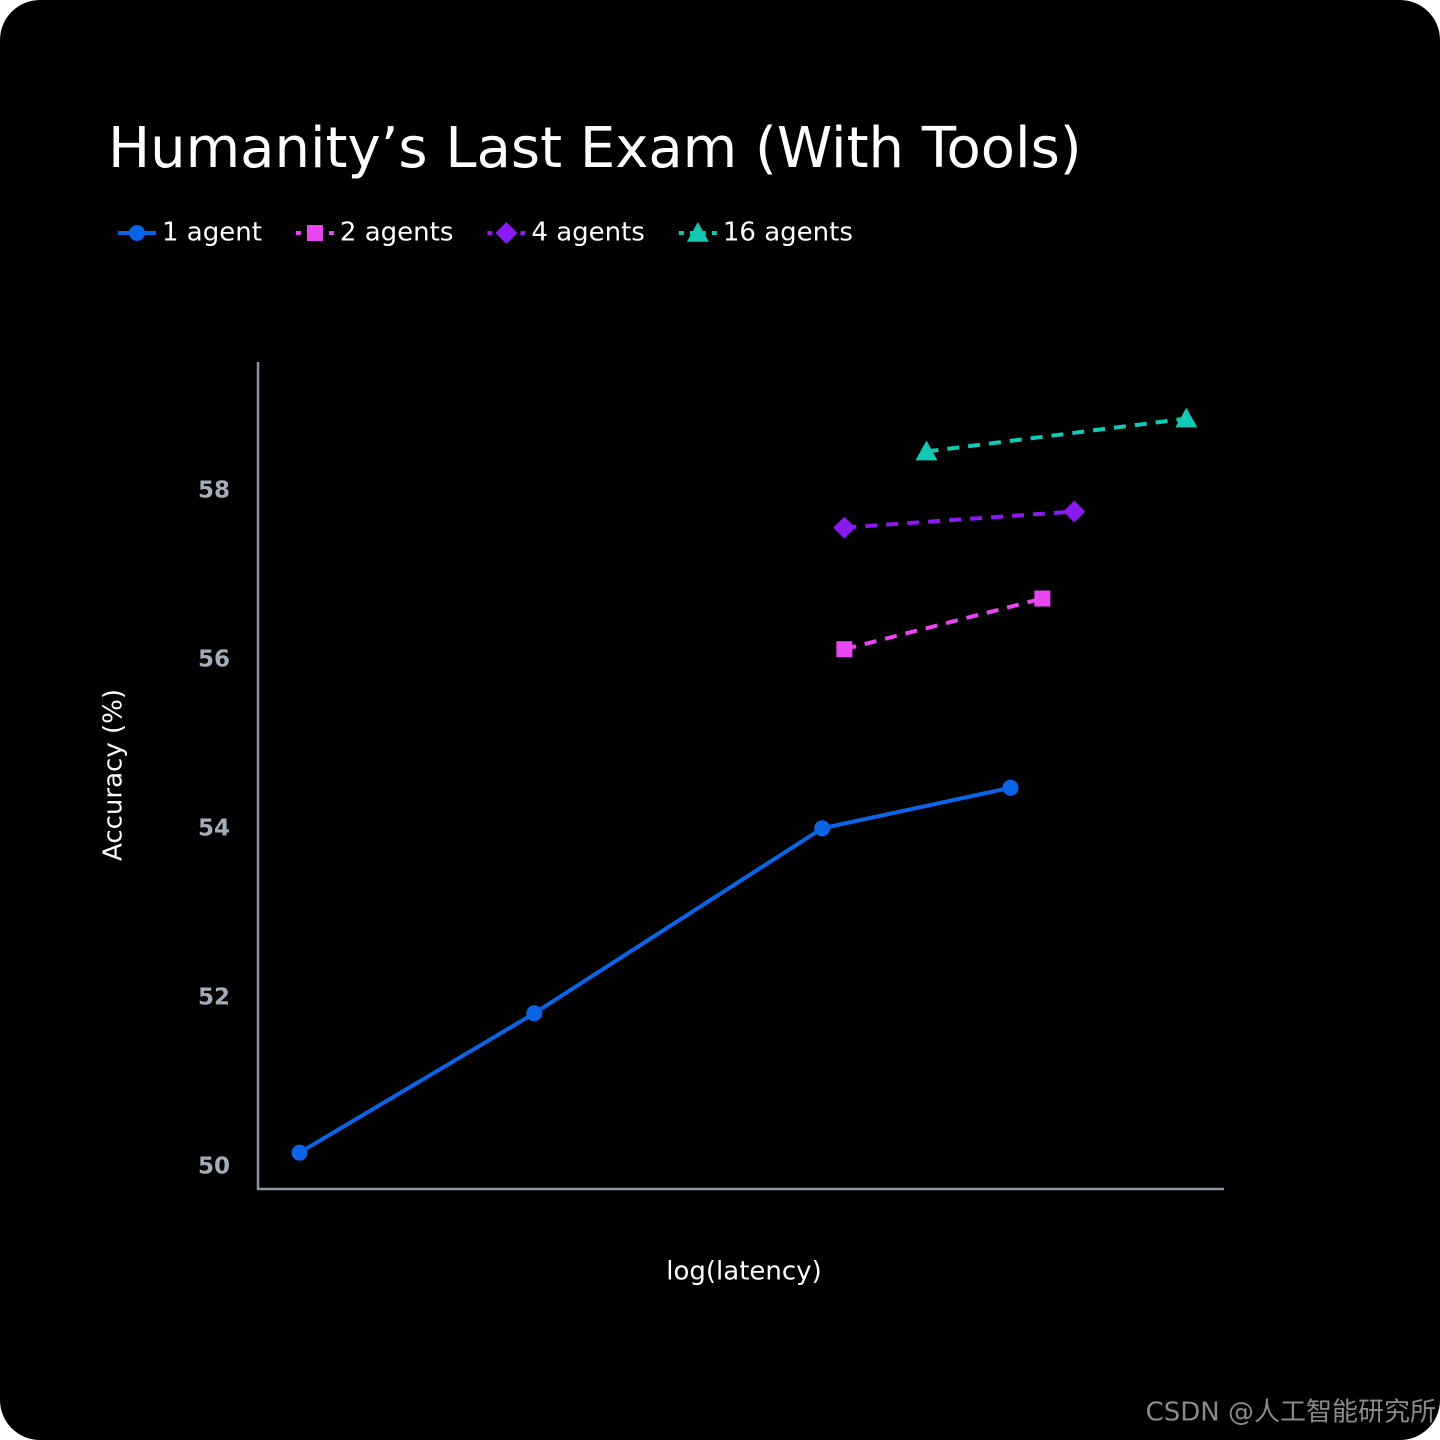  What do you see at coordinates (788, 233) in the screenshot?
I see `legend-label: 16 agents` at bounding box center [788, 233].